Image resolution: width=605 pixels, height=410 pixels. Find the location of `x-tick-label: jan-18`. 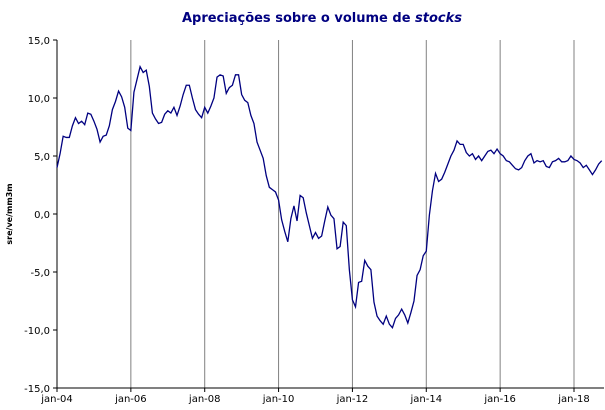

x-tick-label: jan-18 is located at coordinates (573, 399).